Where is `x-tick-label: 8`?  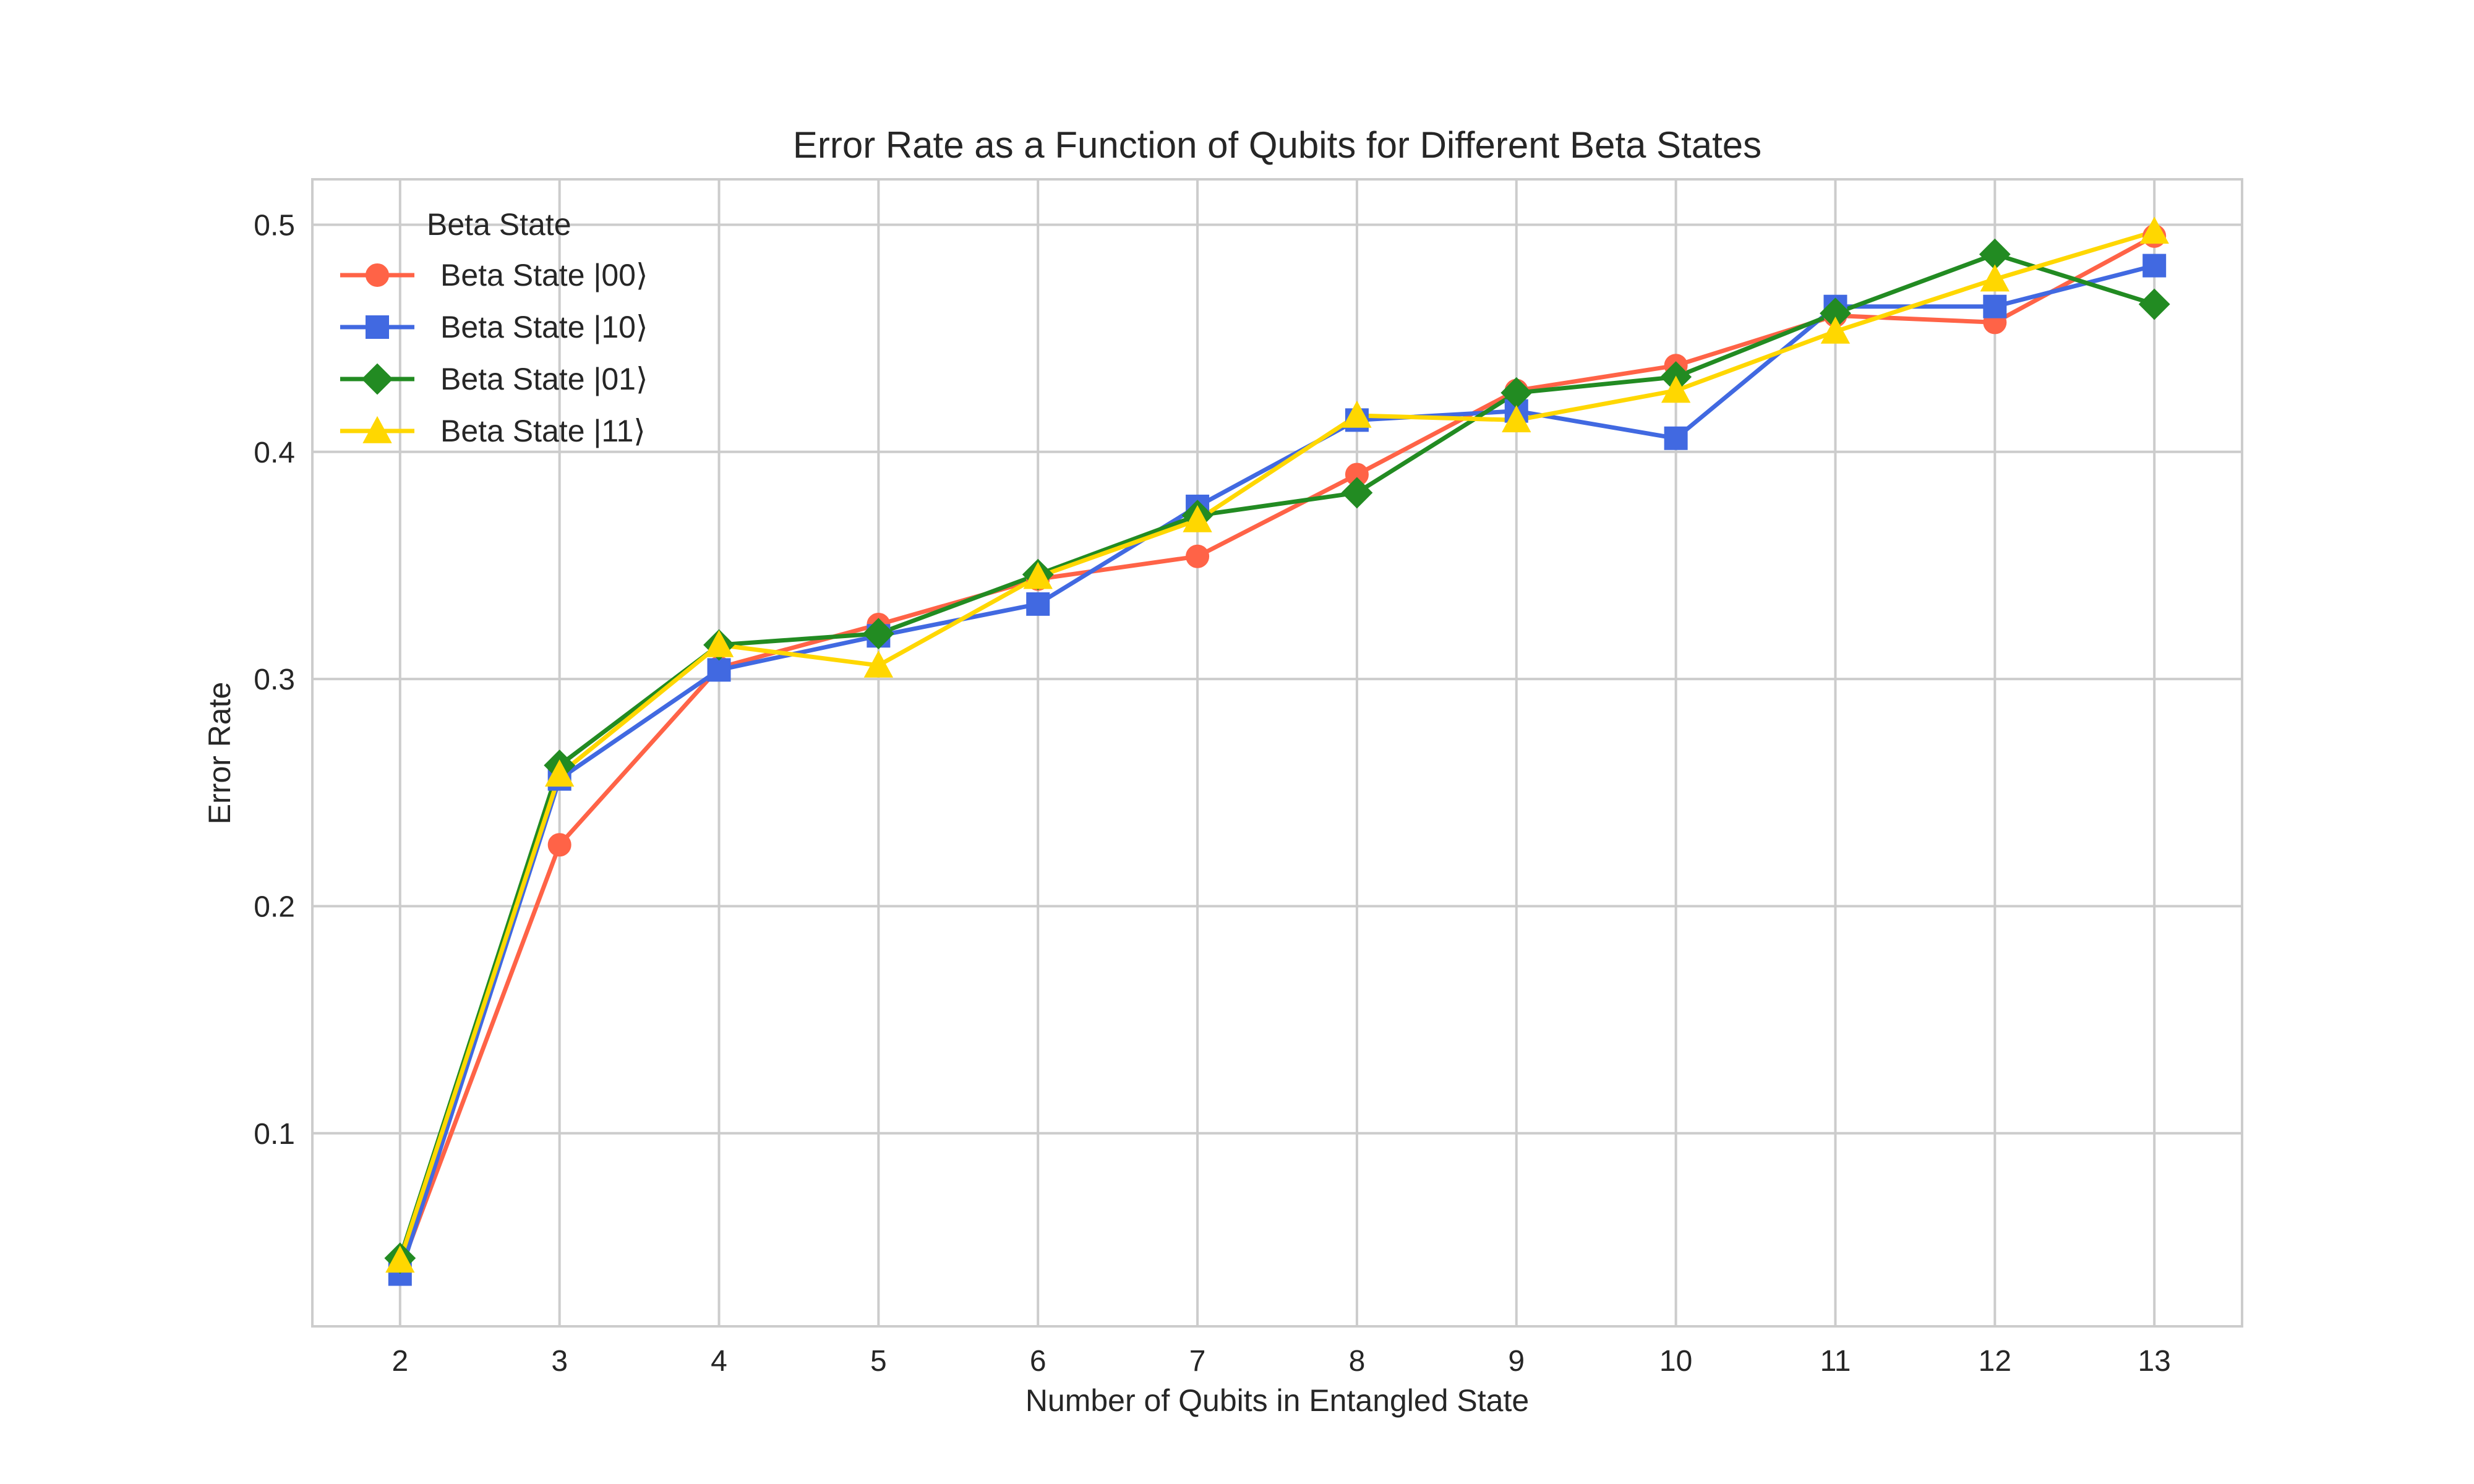 x-tick-label: 8 is located at coordinates (1357, 1361).